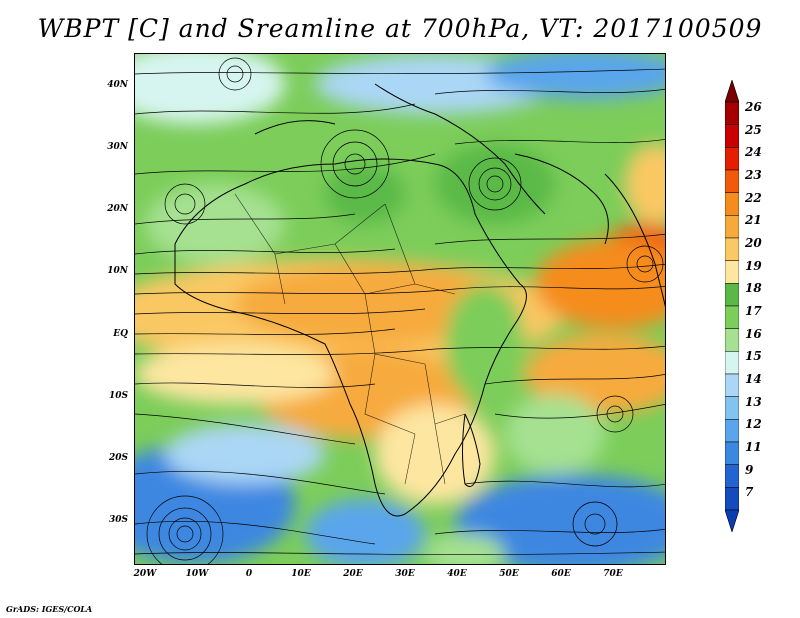 Image resolution: width=800 pixels, height=618 pixels. What do you see at coordinates (118, 458) in the screenshot?
I see `lat-label-20s: 20S` at bounding box center [118, 458].